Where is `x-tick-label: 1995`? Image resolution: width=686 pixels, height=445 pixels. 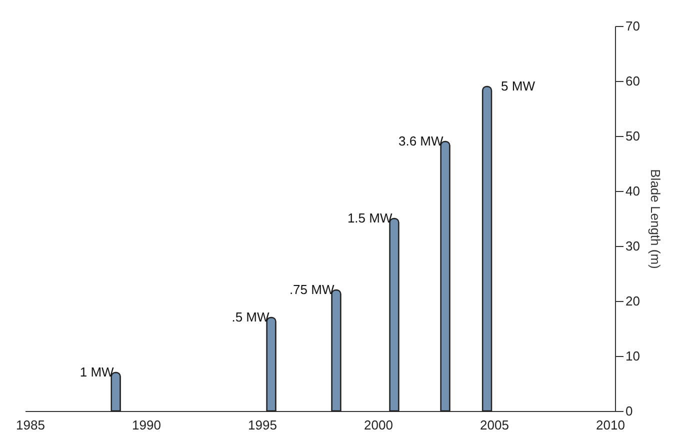 x-tick-label: 1995 is located at coordinates (262, 425).